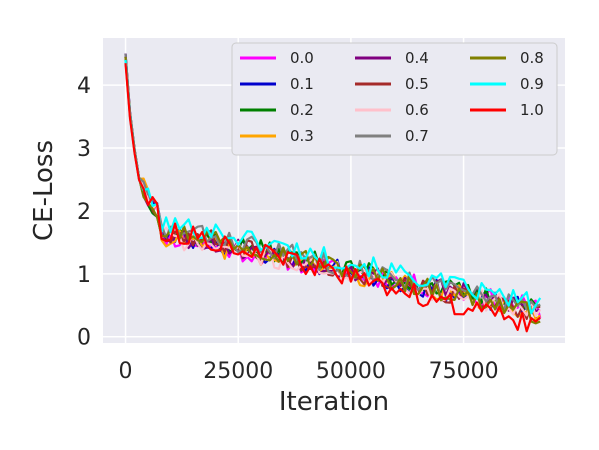 The image size is (599, 450). I want to click on y-axis-label: CE-Loss, so click(44, 190).